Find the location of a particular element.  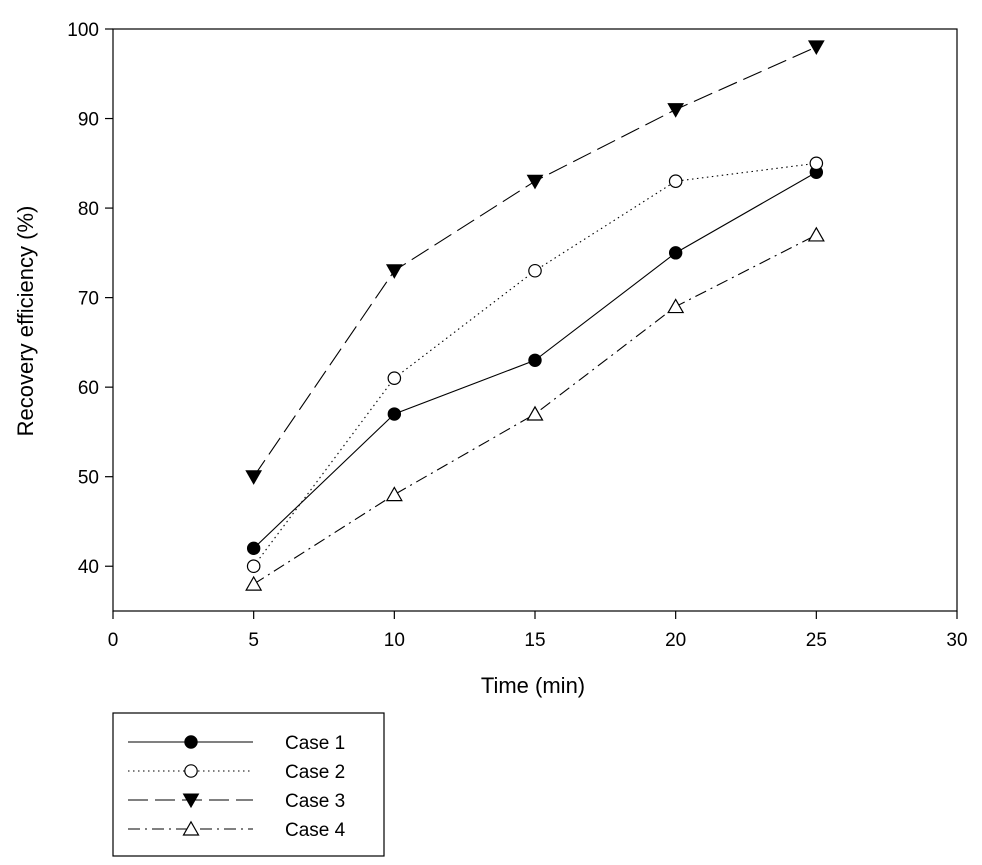

legend-label: Case 3 is located at coordinates (315, 801).